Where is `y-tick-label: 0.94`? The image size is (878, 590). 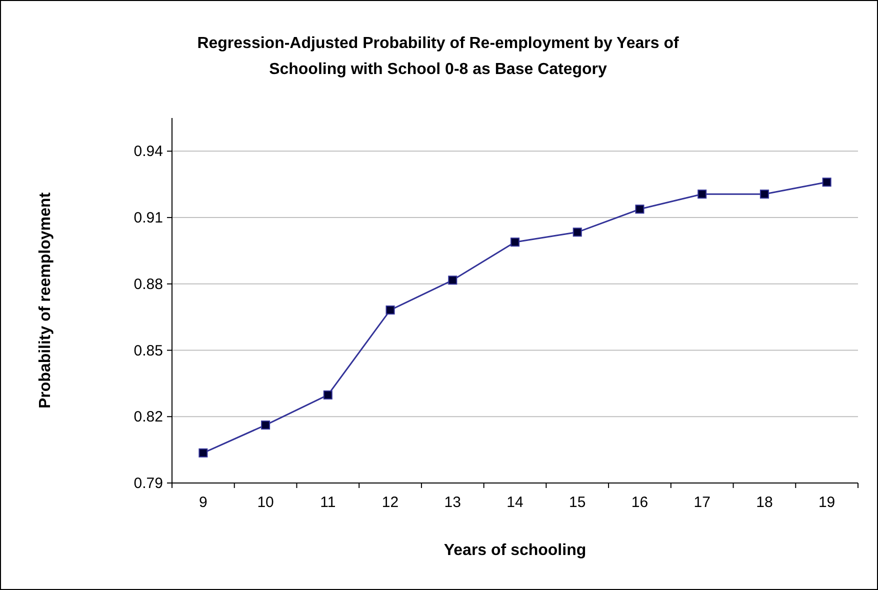
y-tick-label: 0.94 is located at coordinates (148, 151).